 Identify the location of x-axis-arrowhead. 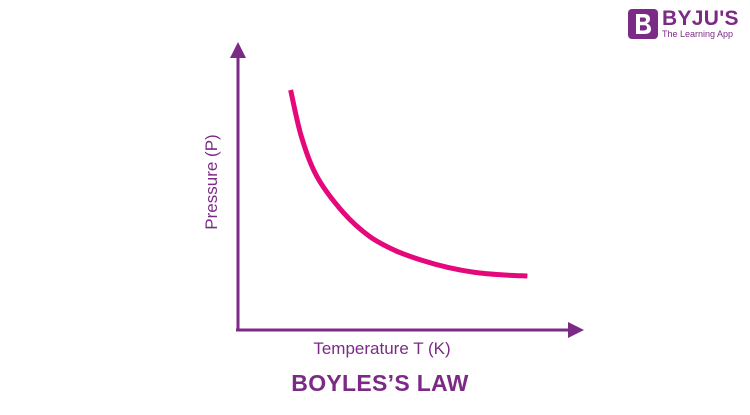
(576, 330).